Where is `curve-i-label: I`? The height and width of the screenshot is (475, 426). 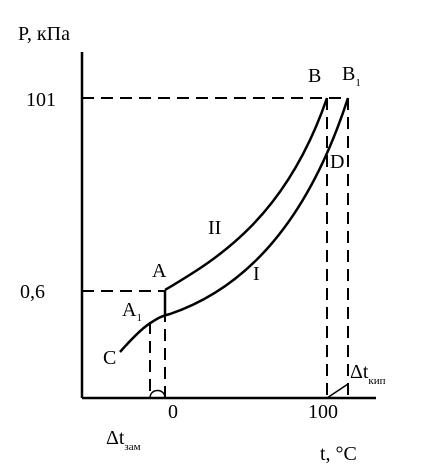
curve-i-label: I is located at coordinates (256, 274).